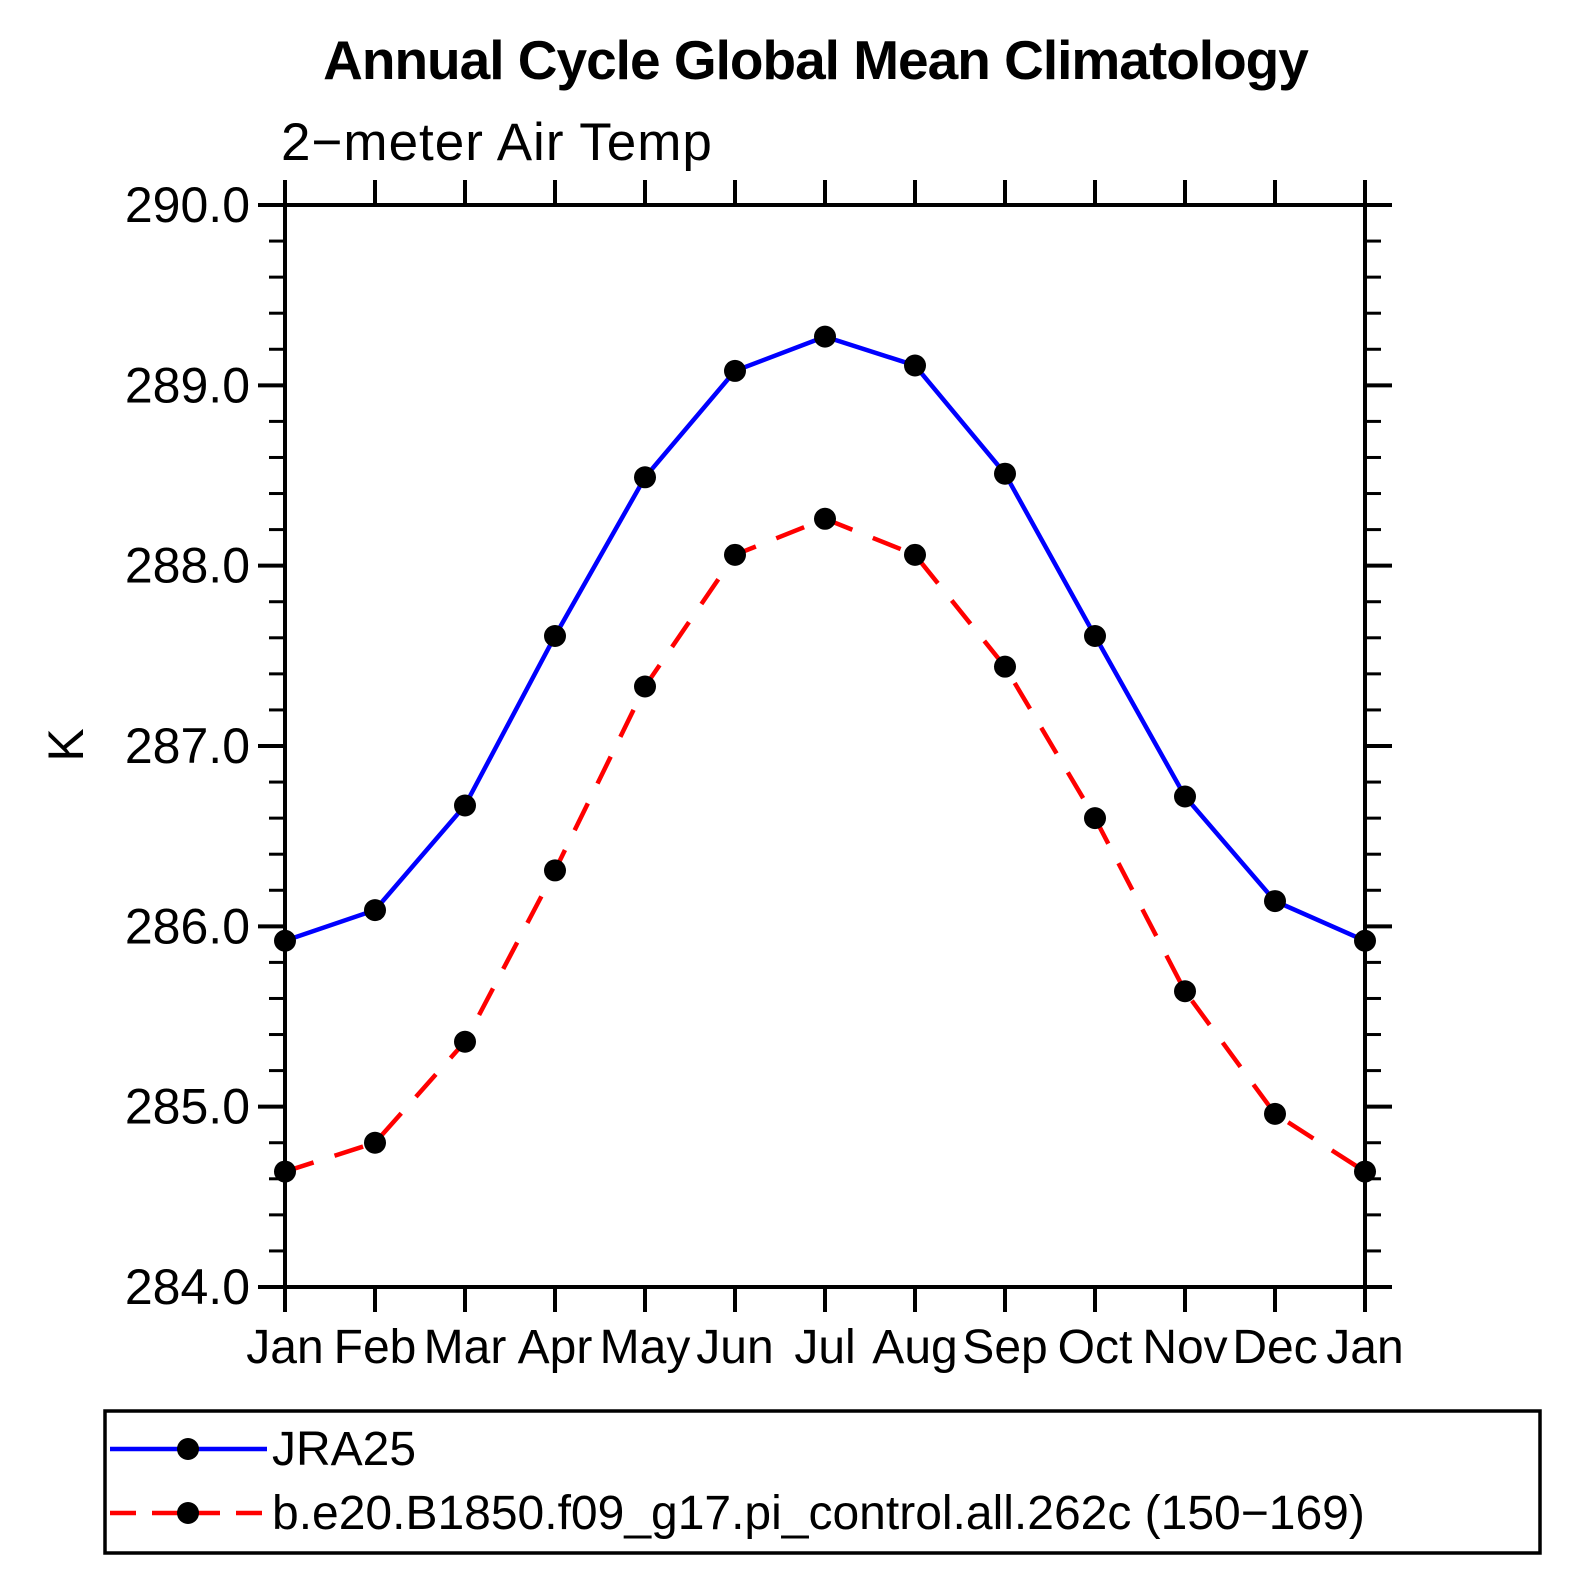 The height and width of the screenshot is (1591, 1591). I want to click on x-tick-label: Mar, so click(465, 1347).